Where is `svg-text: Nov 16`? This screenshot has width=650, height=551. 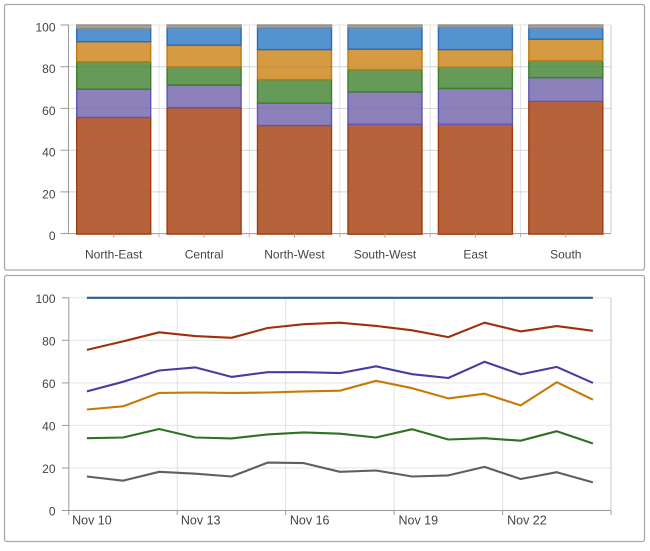
svg-text: Nov 16 is located at coordinates (310, 520).